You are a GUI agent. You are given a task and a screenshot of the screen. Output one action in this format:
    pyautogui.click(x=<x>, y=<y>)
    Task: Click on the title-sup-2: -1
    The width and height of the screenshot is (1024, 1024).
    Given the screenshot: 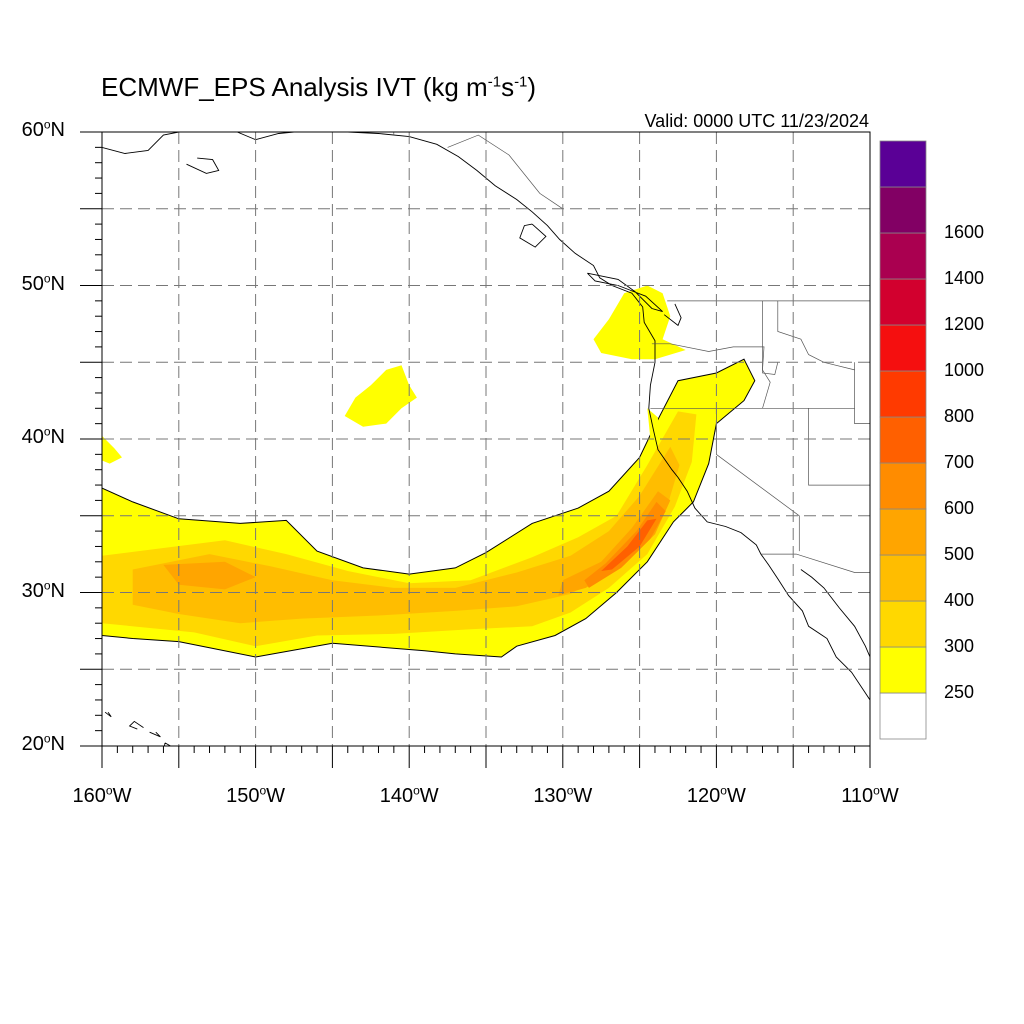 What is the action you would take?
    pyautogui.click(x=521, y=82)
    